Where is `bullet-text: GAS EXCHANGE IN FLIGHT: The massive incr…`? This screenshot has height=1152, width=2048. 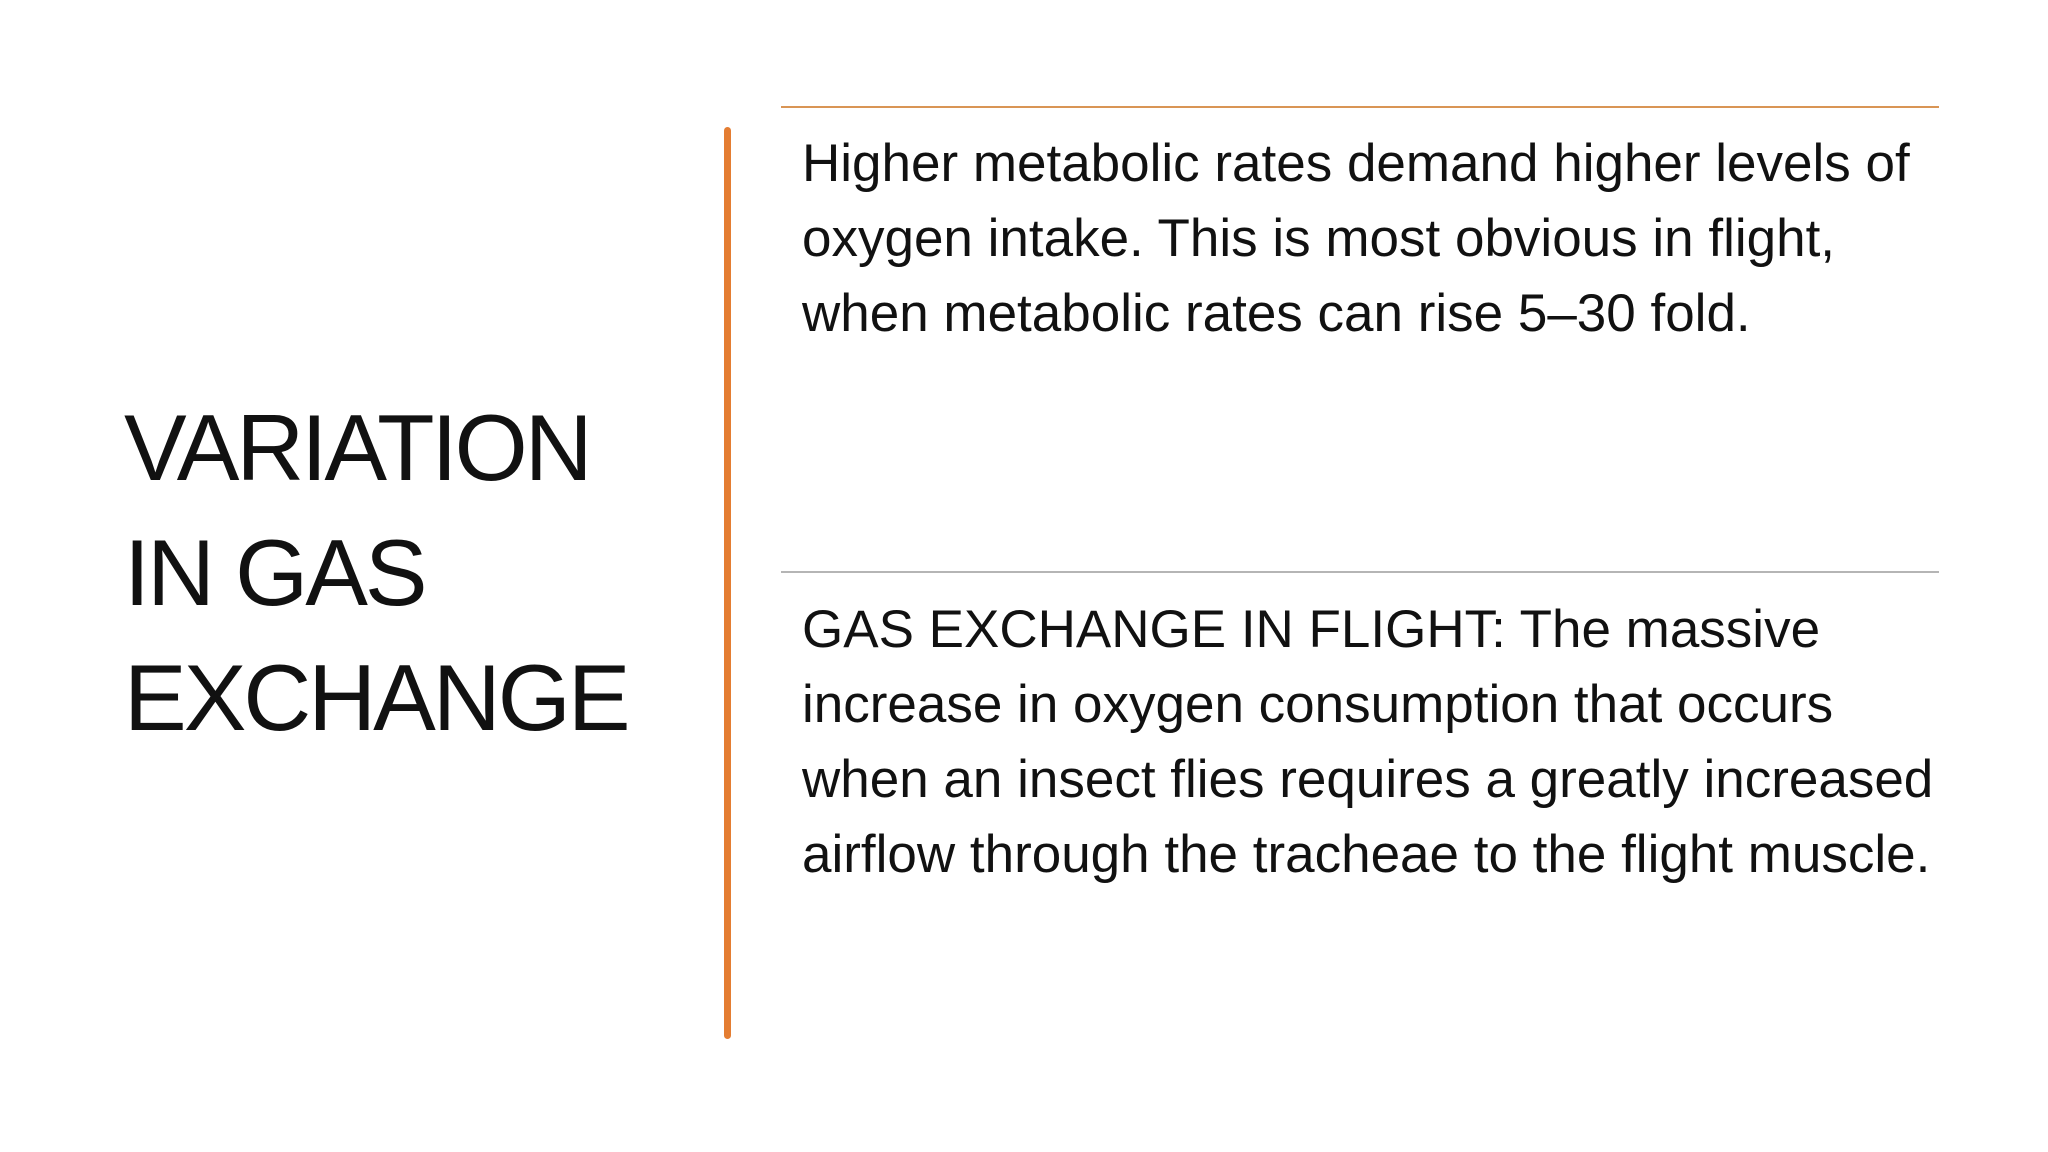 bullet-text: GAS EXCHANGE IN FLIGHT: The massive incr… is located at coordinates (1368, 742).